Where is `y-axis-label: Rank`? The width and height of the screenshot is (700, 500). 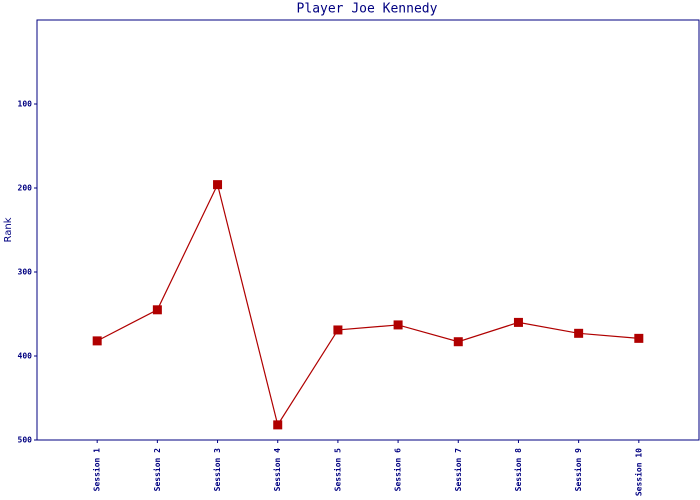
y-axis-label: Rank is located at coordinates (8, 229).